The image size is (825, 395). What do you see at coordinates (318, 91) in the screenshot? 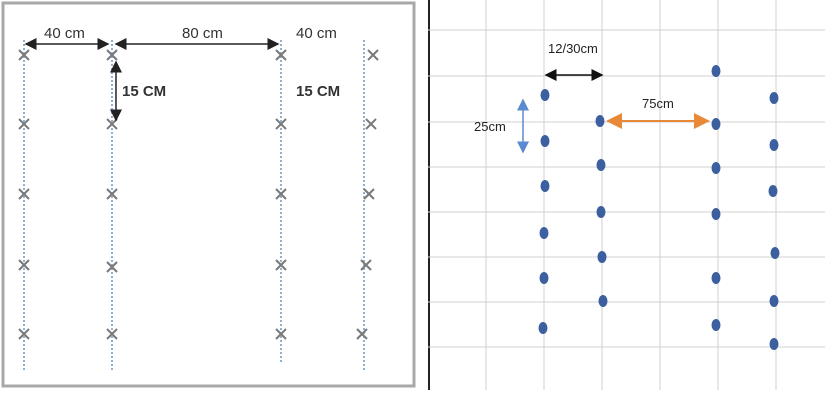
I see `in-row-label-right: 15 CM` at bounding box center [318, 91].